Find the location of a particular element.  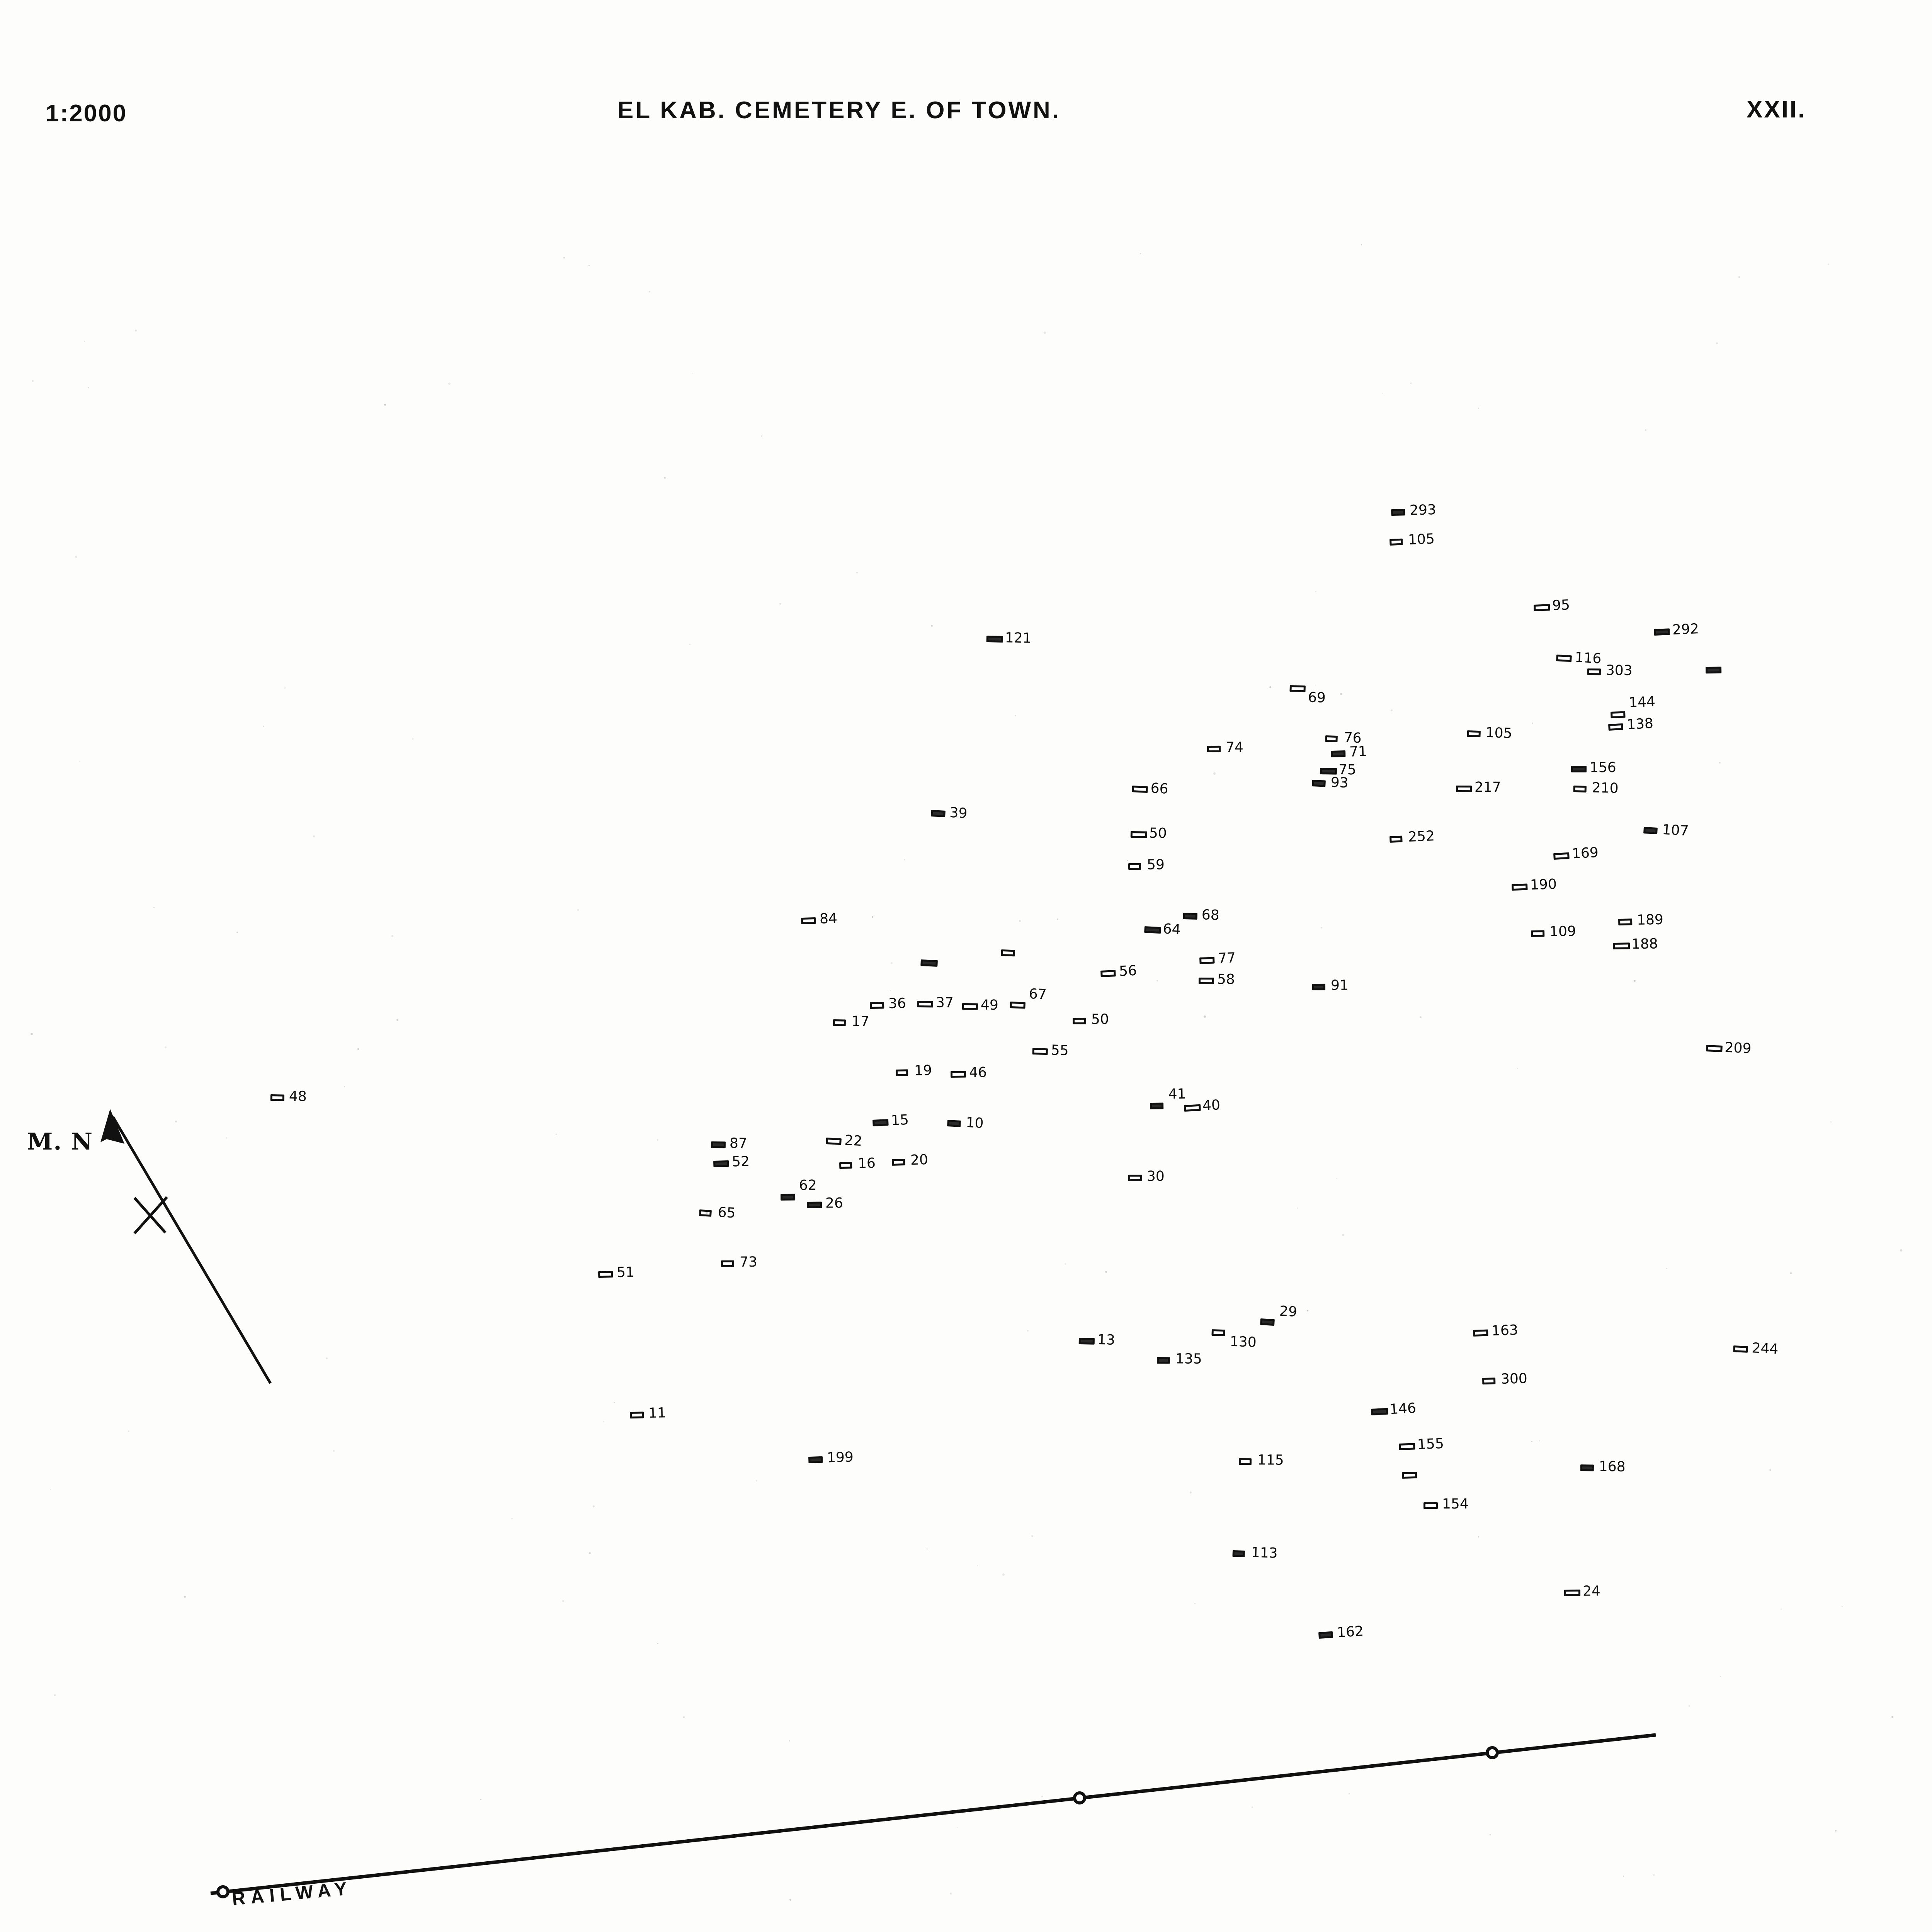

tomb-number-label: 292 is located at coordinates (1685, 629).